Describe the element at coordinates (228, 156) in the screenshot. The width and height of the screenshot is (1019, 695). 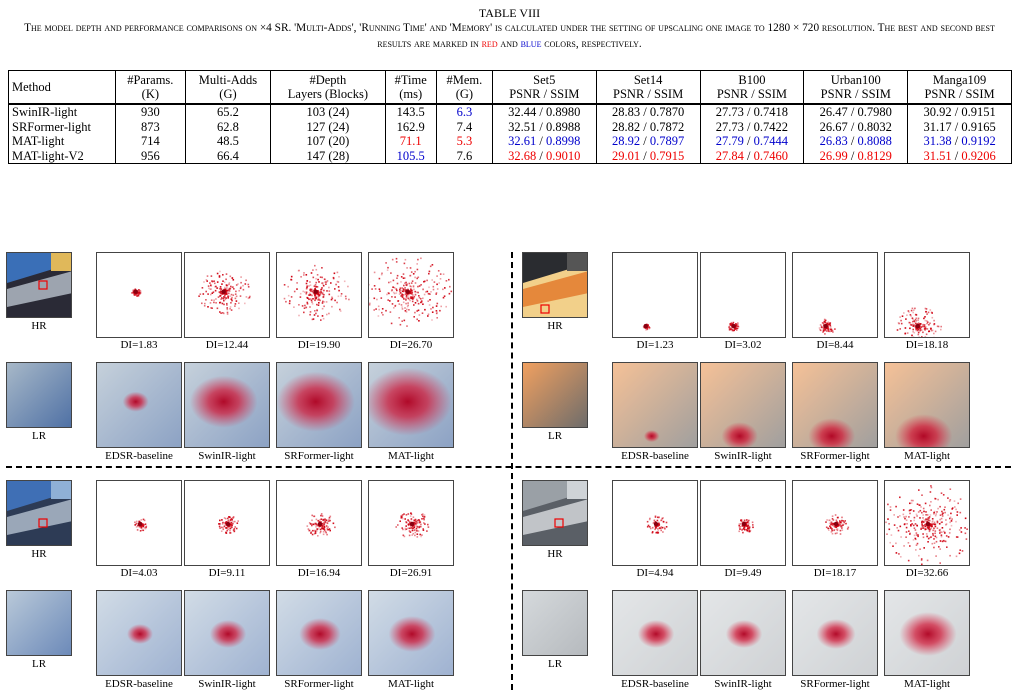
I see `cell-multiadds: 66.4` at that location.